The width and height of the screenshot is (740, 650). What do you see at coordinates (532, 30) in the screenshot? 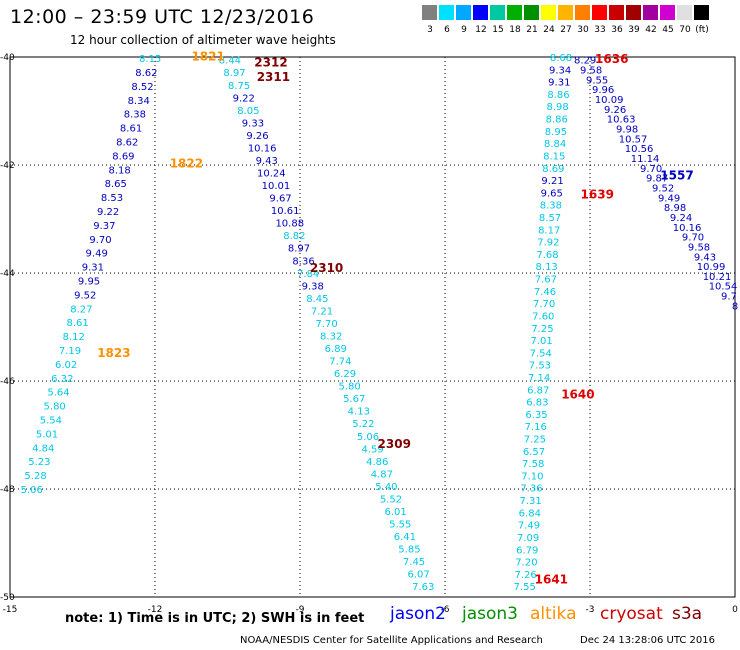
I see `legend-label: 21` at bounding box center [532, 30].